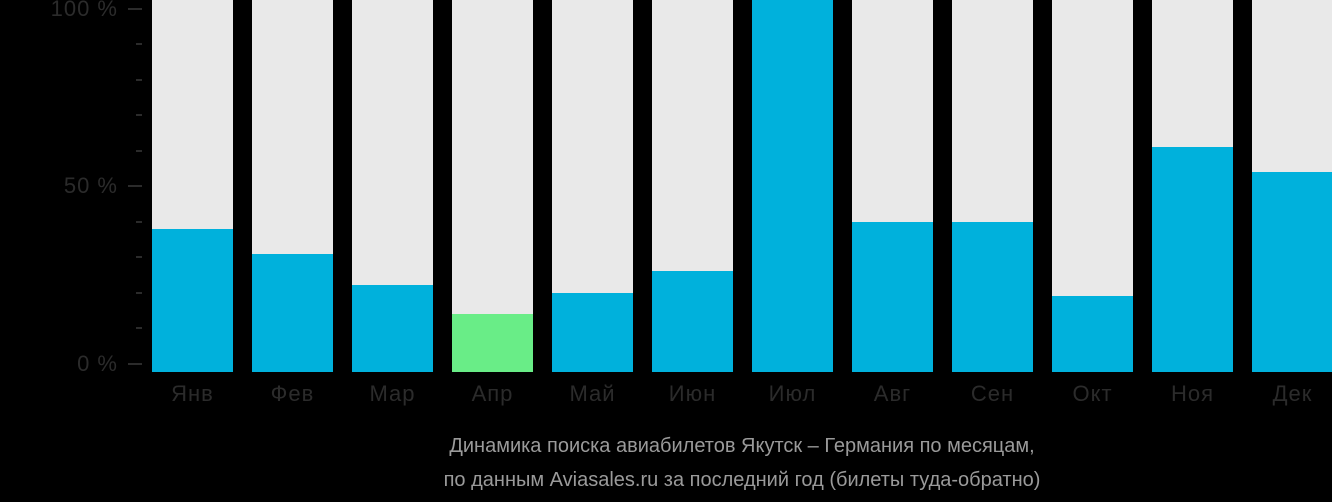 The height and width of the screenshot is (502, 1332). I want to click on bar-group: Ноя, so click(1192, 203).